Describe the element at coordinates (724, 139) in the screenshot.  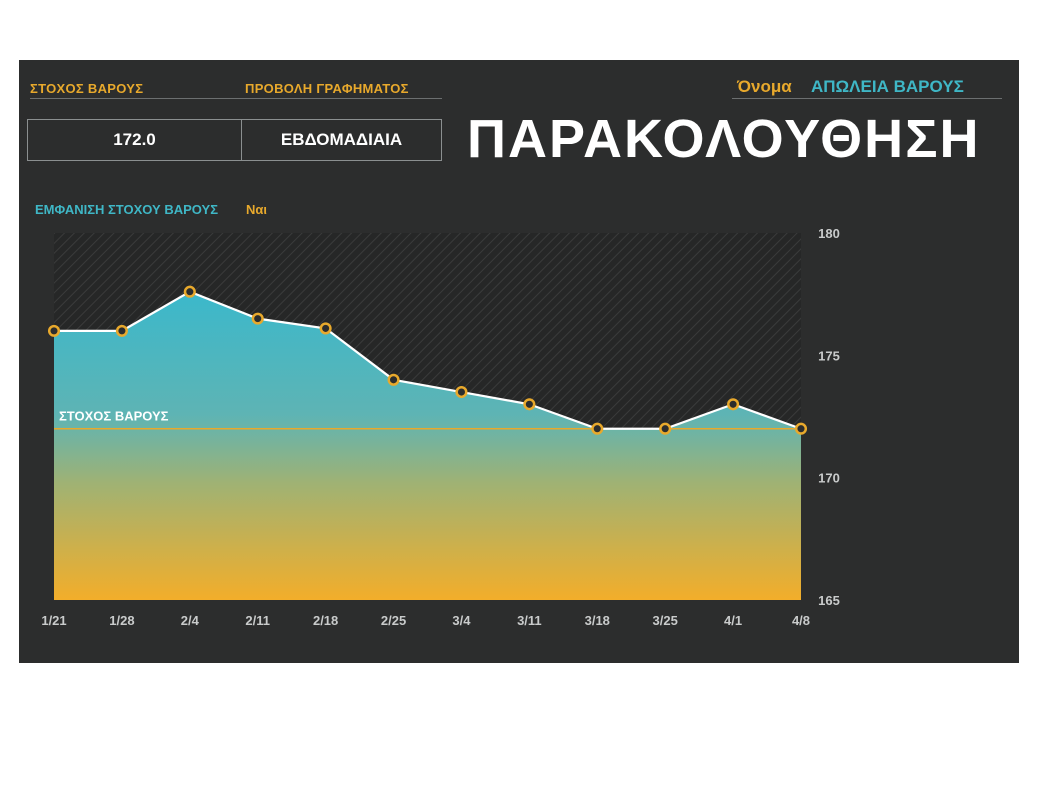
I see `page-title: ΠΑΡΑΚΟΛΟΥΘΗΣΗ` at that location.